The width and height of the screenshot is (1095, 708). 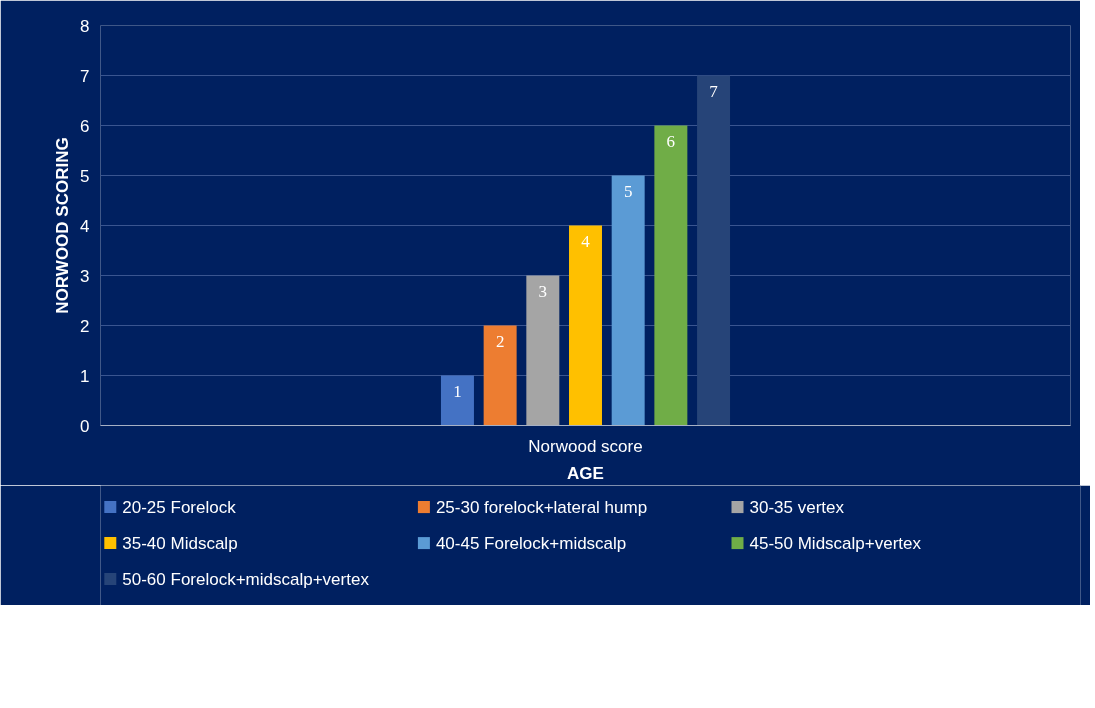 I want to click on data-label: 6, so click(x=671, y=141).